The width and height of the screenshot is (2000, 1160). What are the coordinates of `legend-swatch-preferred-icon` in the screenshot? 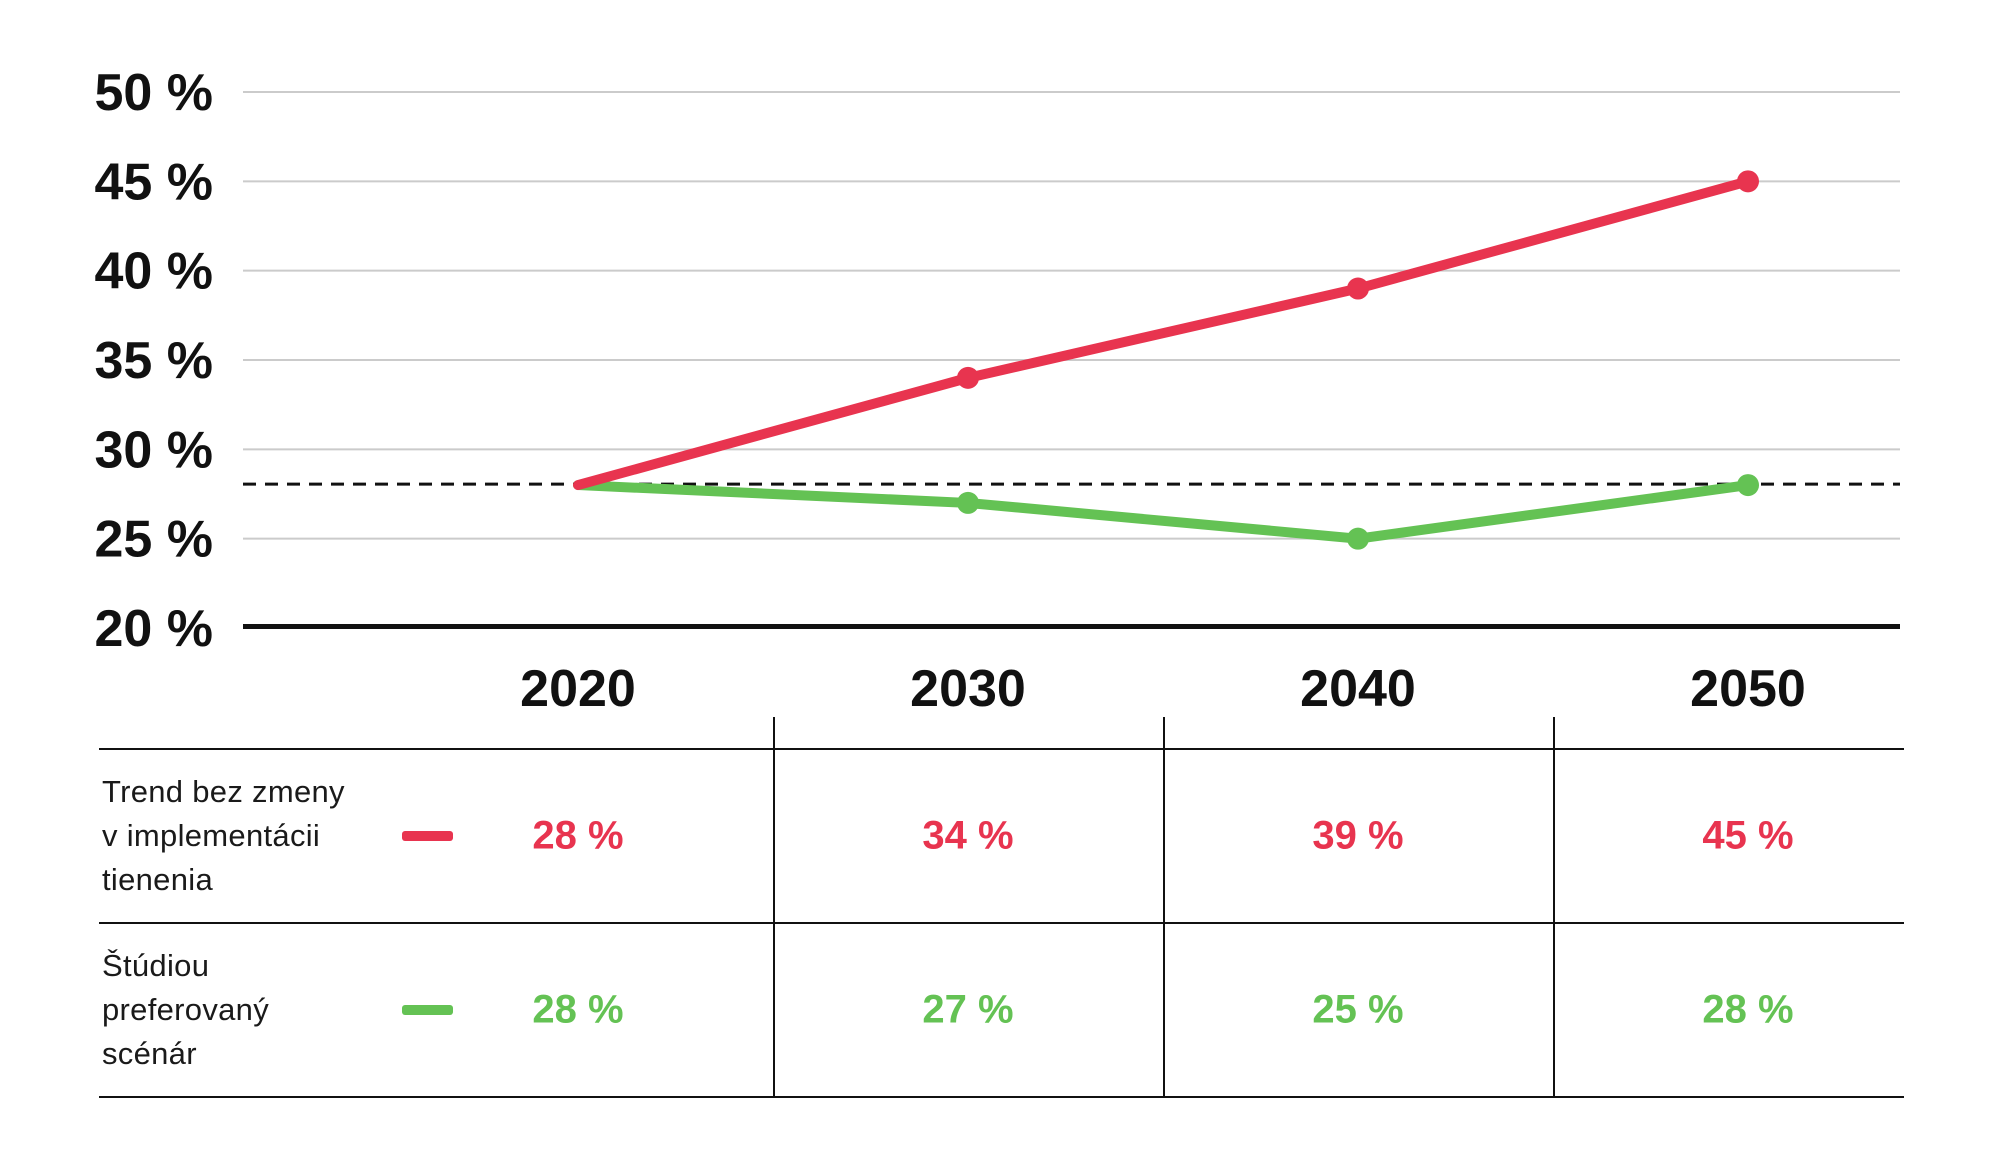 It's located at (427, 1010).